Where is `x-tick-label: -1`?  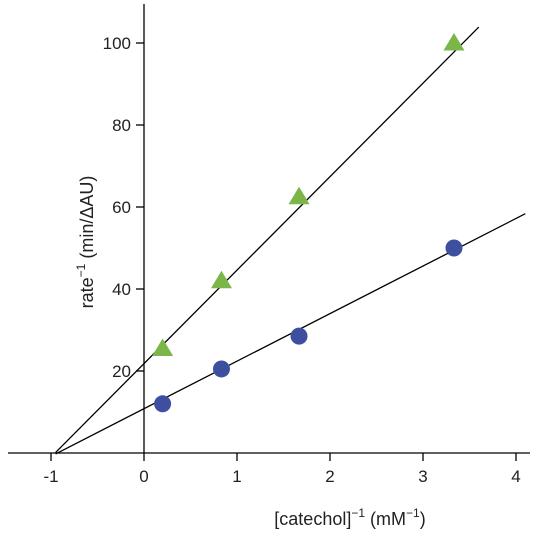
x-tick-label: -1 is located at coordinates (50, 476).